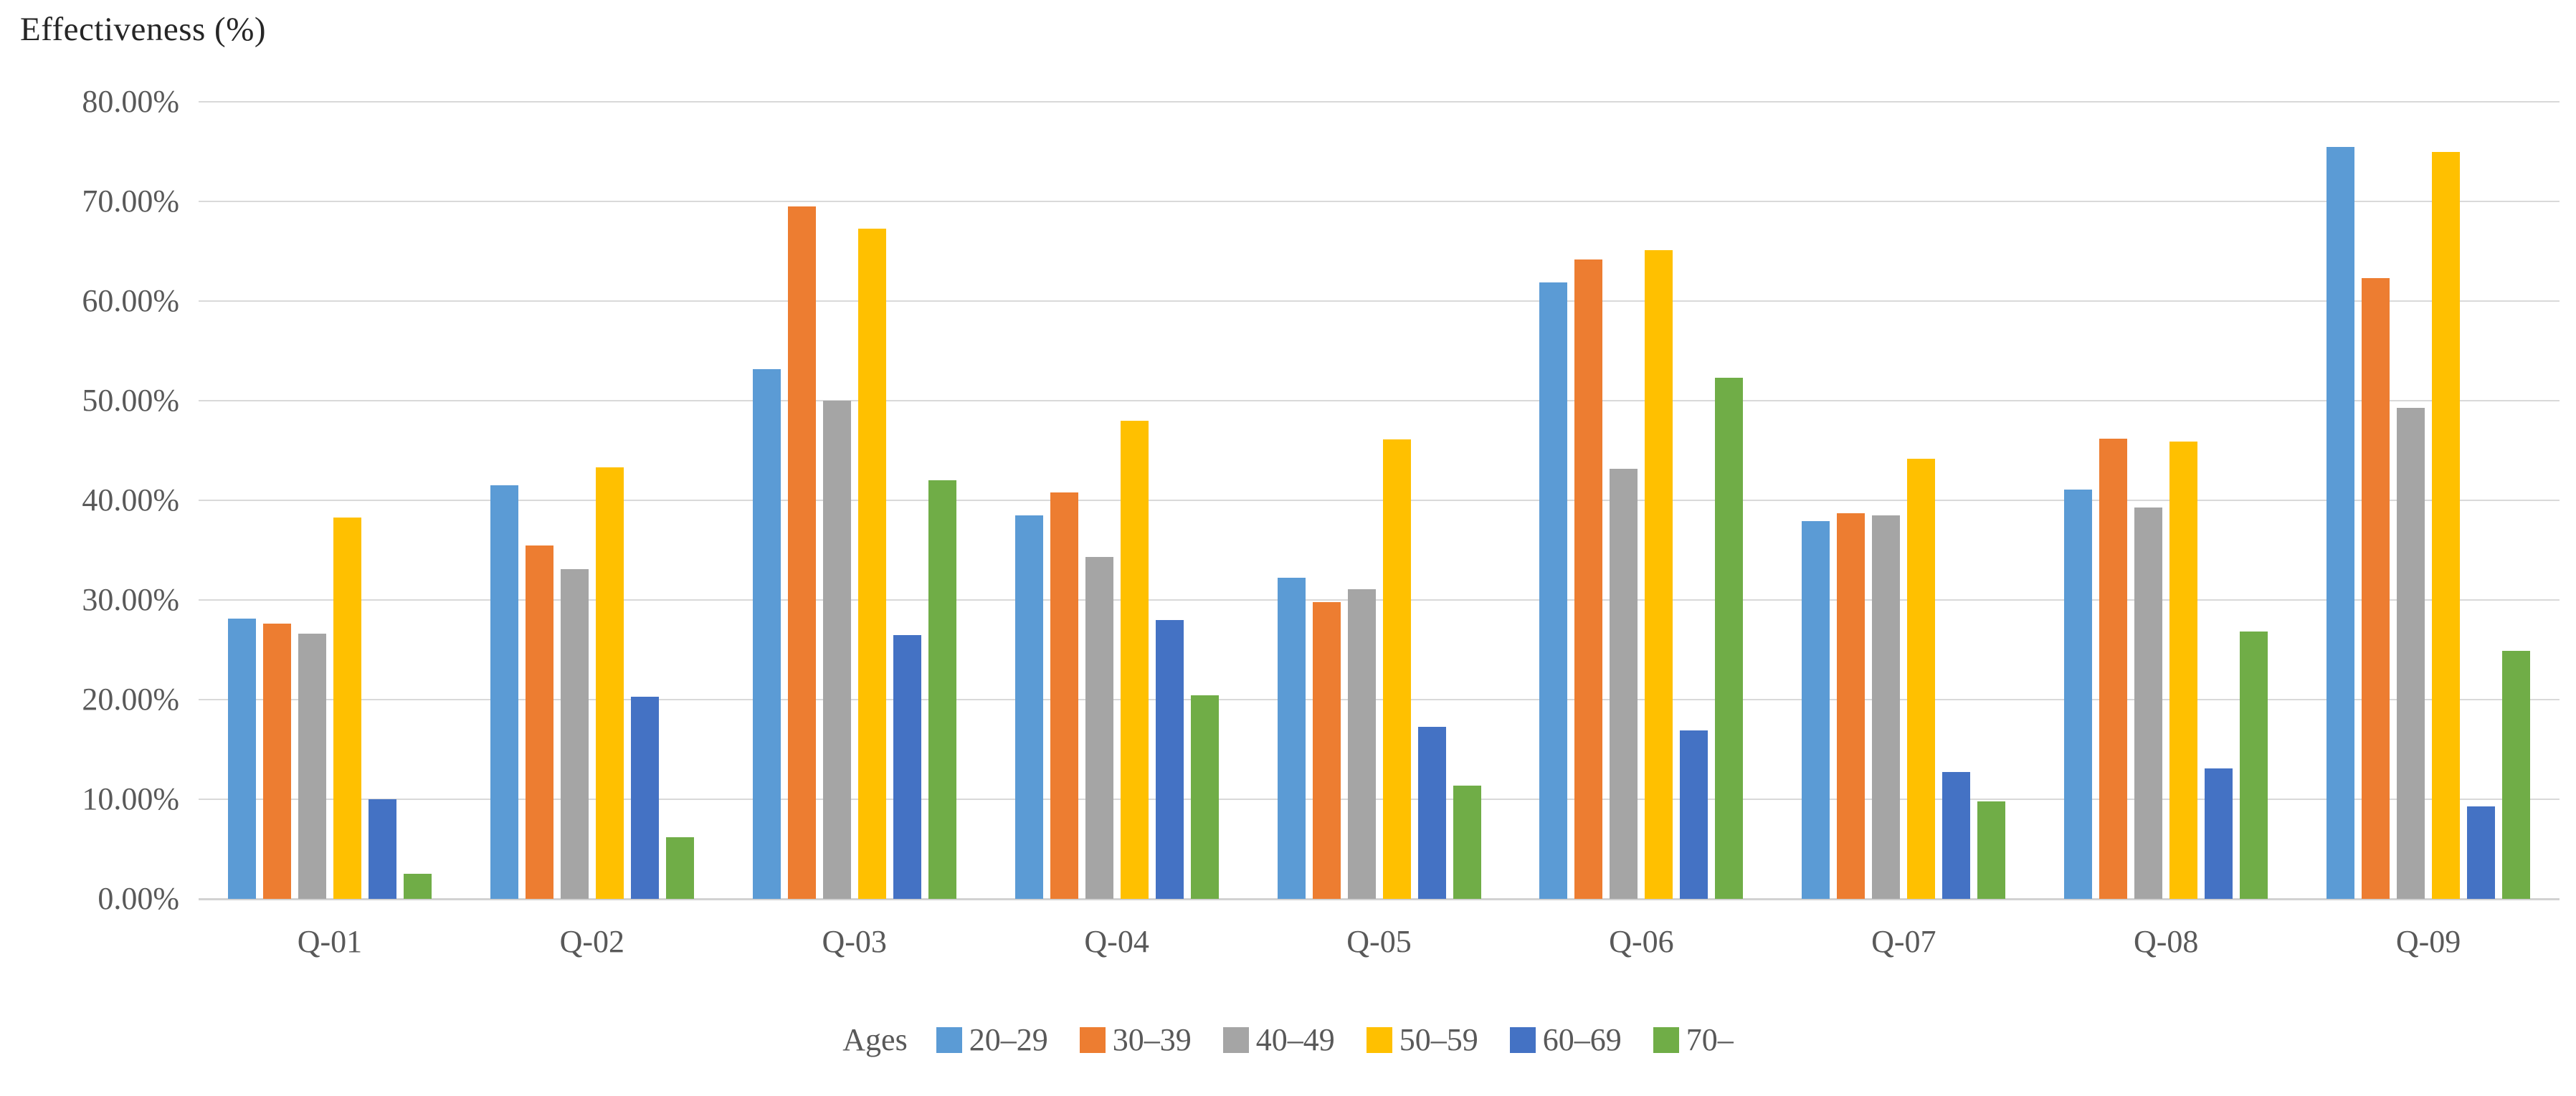  I want to click on bar-q-01-ages-30–39, so click(276, 761).